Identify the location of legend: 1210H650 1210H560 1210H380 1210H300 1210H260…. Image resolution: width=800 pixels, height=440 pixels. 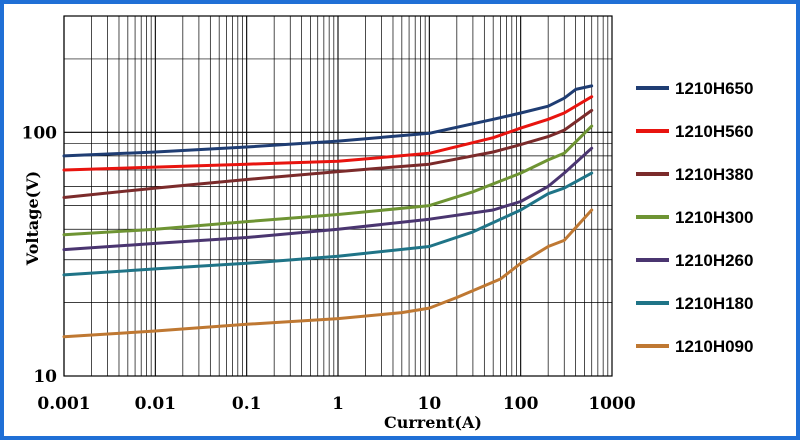
(694, 217).